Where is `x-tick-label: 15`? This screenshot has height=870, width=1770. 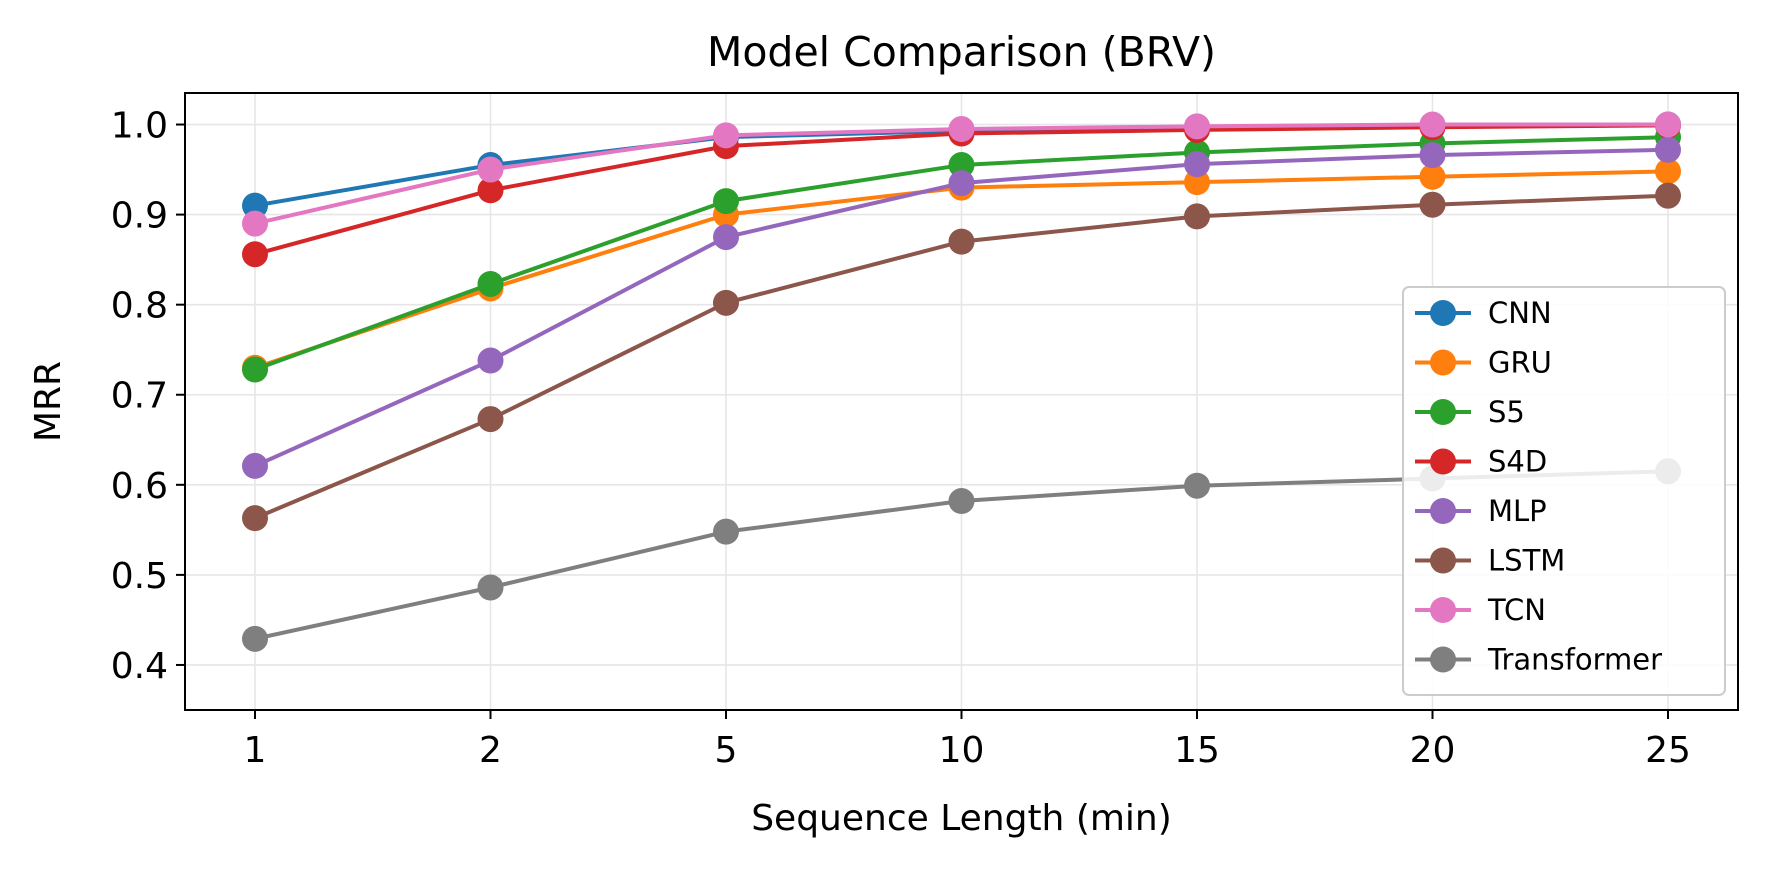 x-tick-label: 15 is located at coordinates (1197, 750).